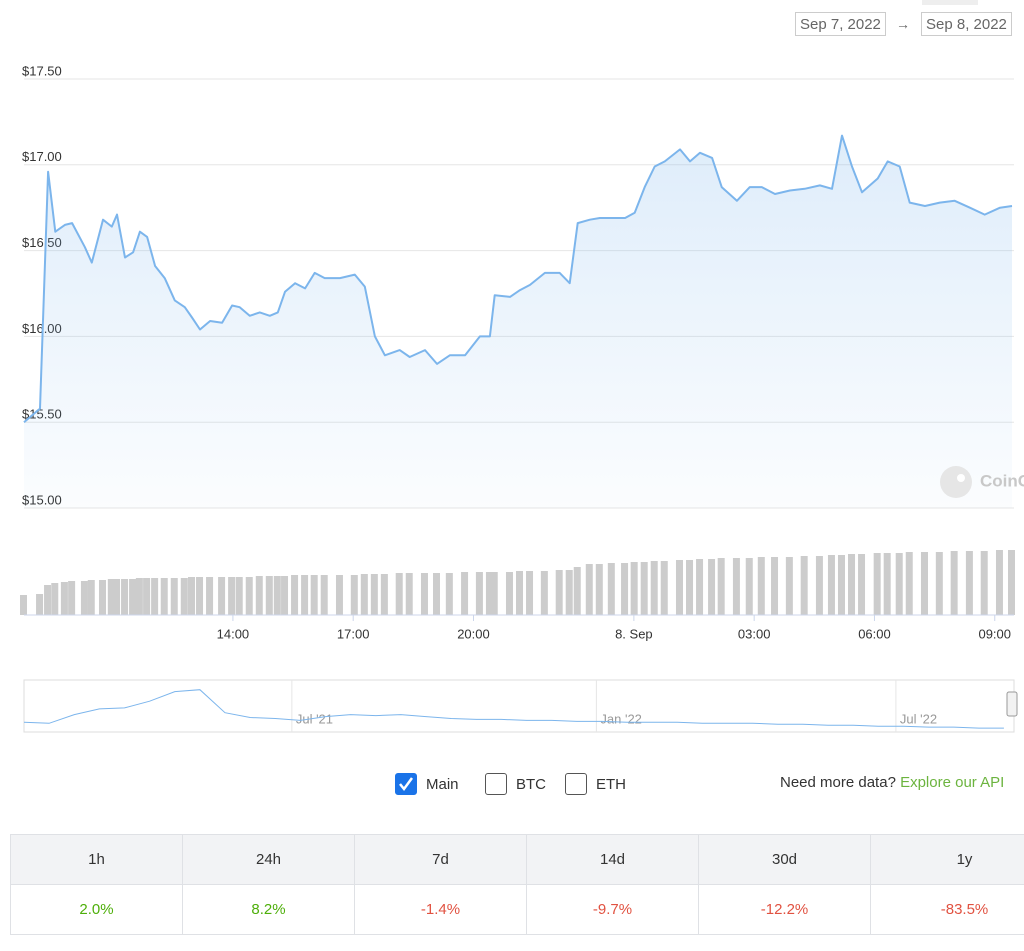 This screenshot has width=1024, height=951. I want to click on table-body: 2.0% 8.2% -1.4% -9.7% -12.2% -83.5%, so click(517, 909).